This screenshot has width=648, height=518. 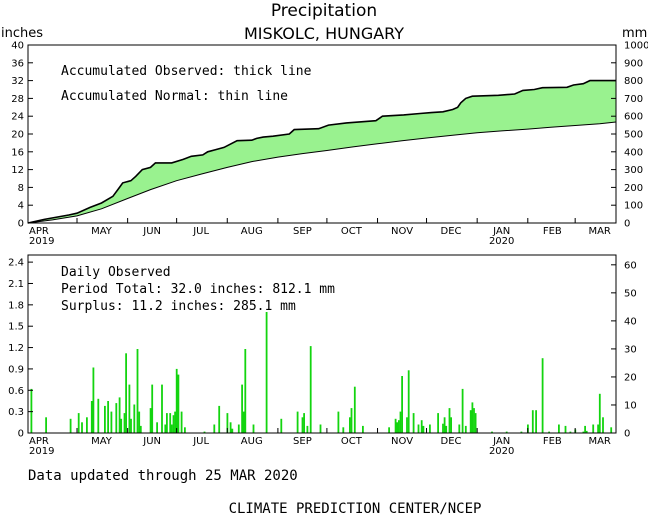 I want to click on legend-surplus: Surplus: 11.2 inches: 285.1 mm, so click(x=178, y=306).